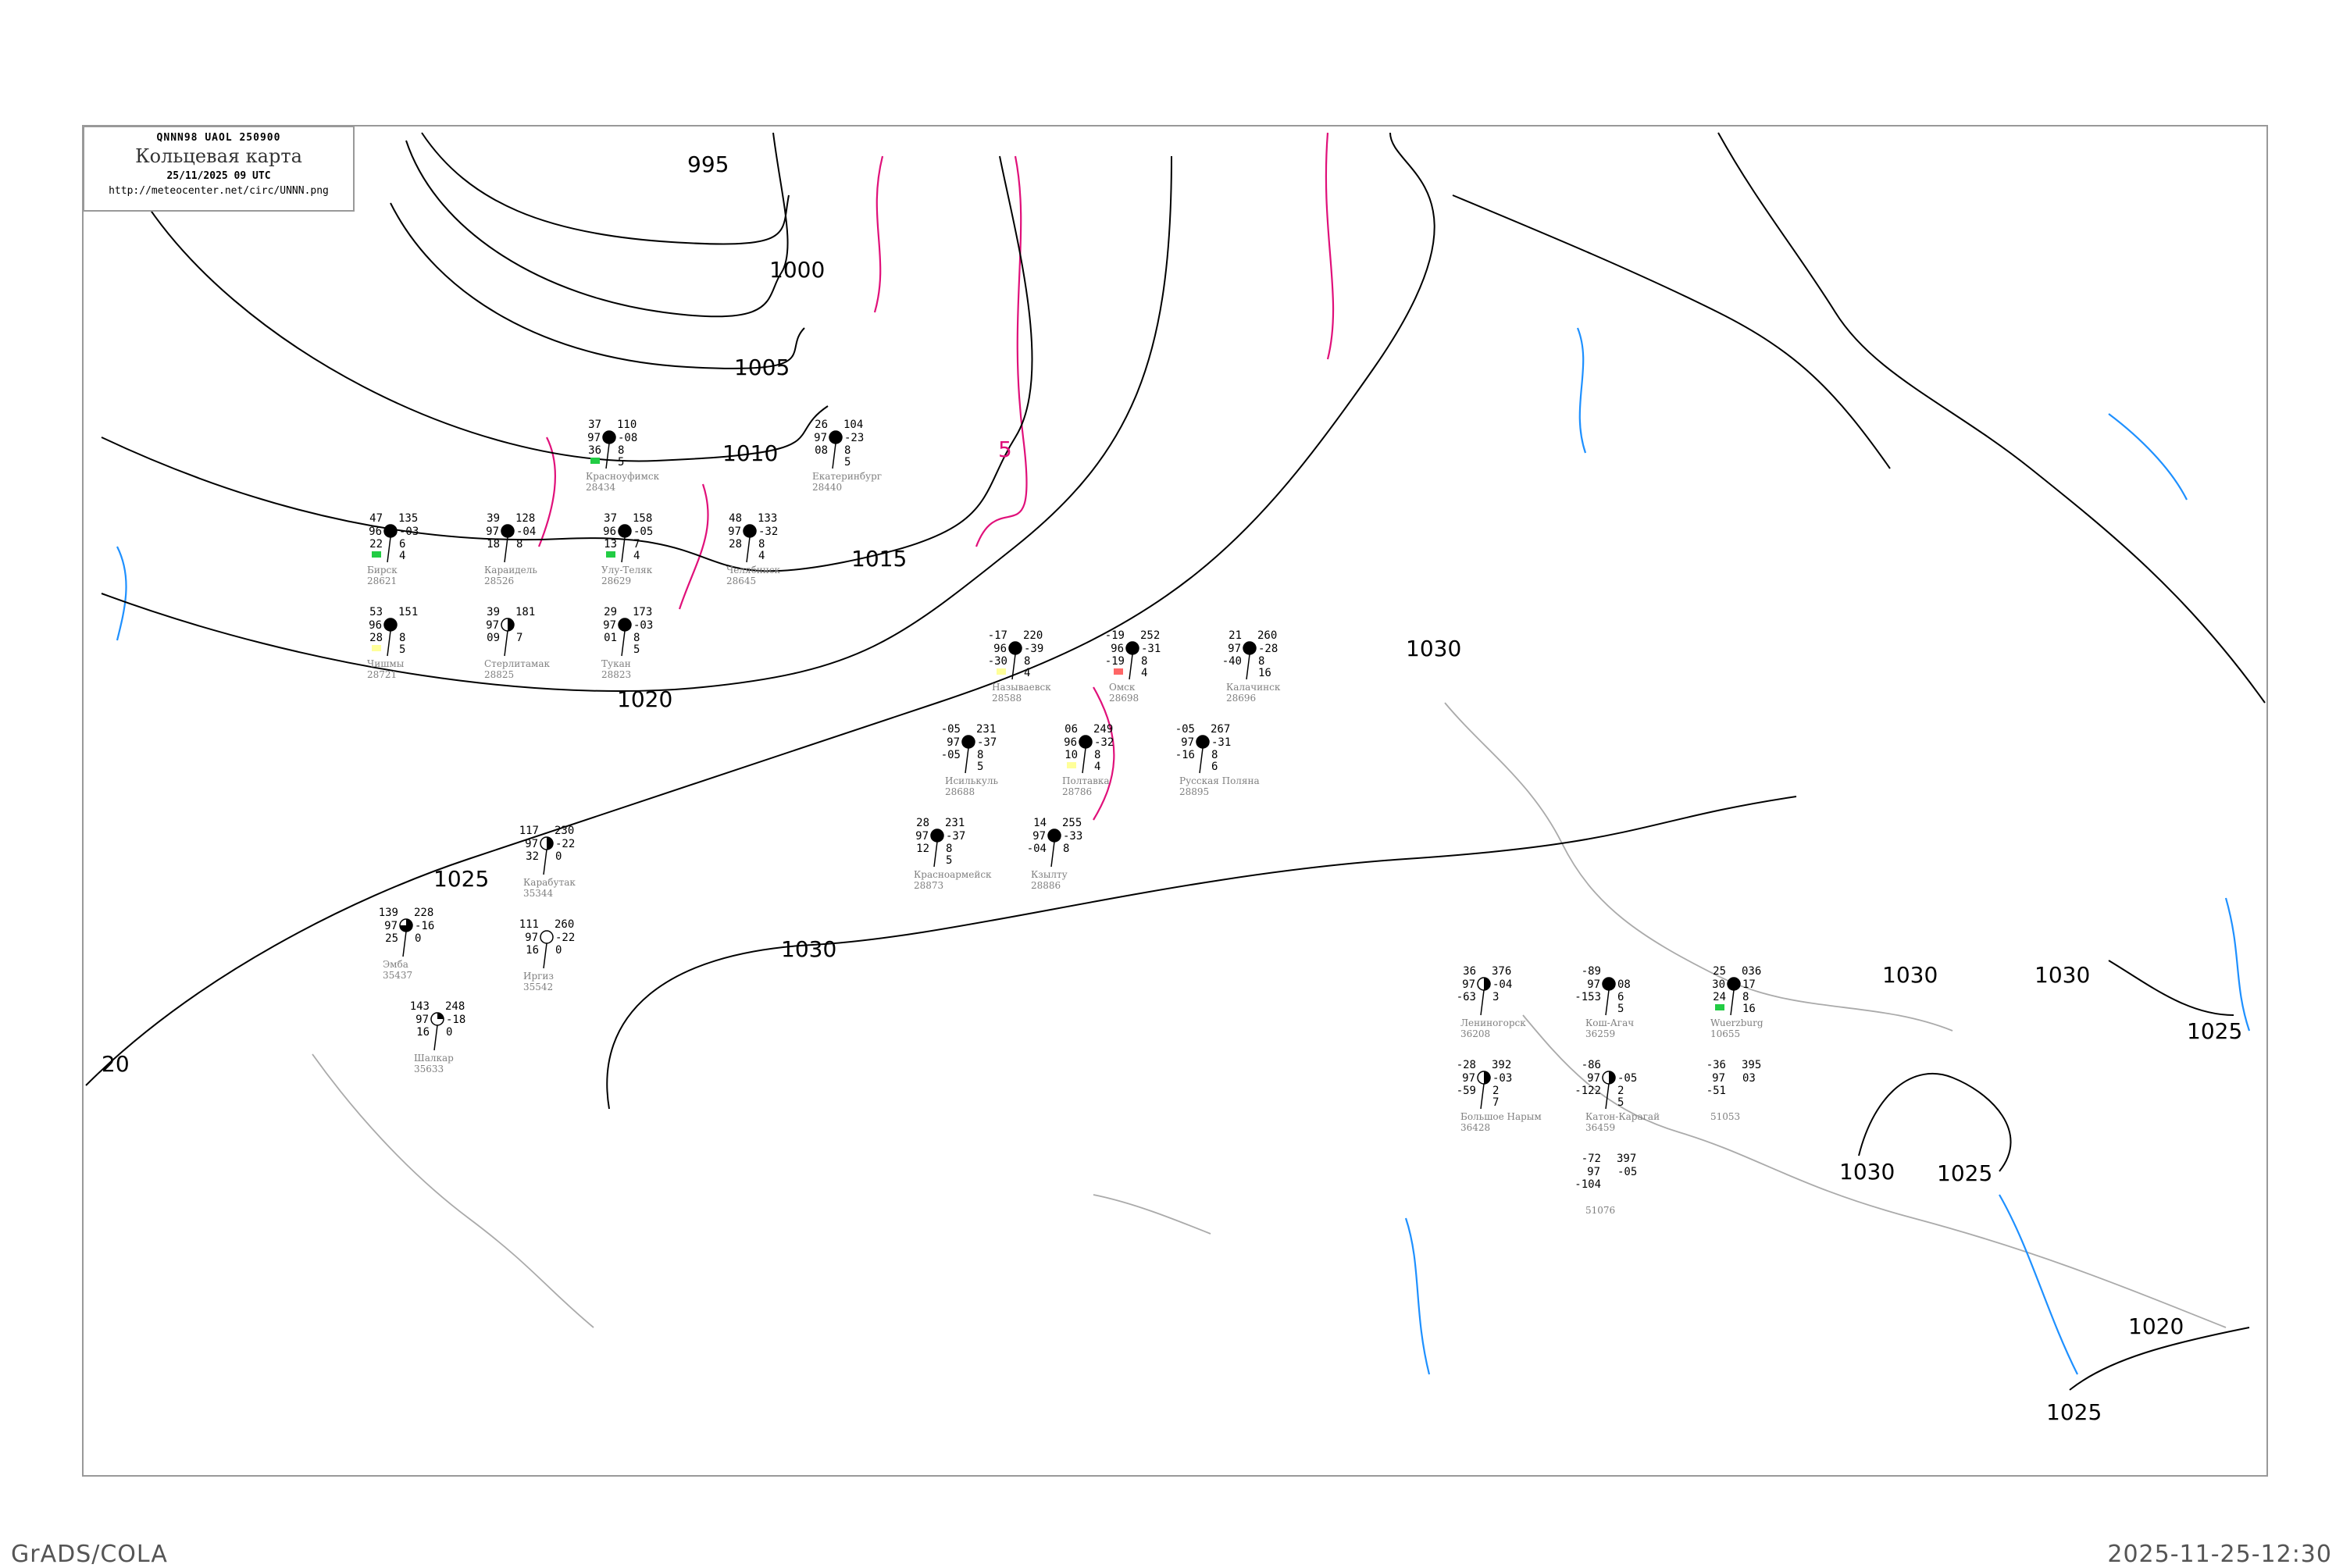 The width and height of the screenshot is (2343, 1568). What do you see at coordinates (388, 913) in the screenshot?
I see `temperature: 139` at bounding box center [388, 913].